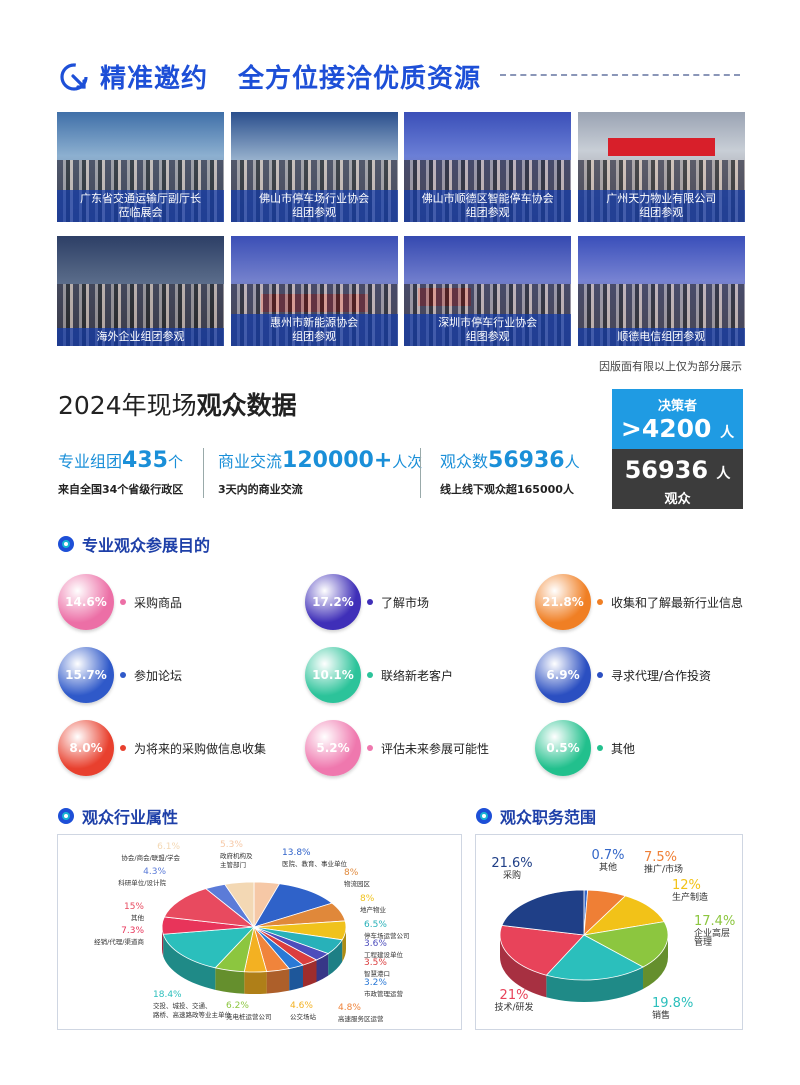 The width and height of the screenshot is (800, 1085). Describe the element at coordinates (233, 864) in the screenshot. I see `pie-category-label: 主管部门` at that location.